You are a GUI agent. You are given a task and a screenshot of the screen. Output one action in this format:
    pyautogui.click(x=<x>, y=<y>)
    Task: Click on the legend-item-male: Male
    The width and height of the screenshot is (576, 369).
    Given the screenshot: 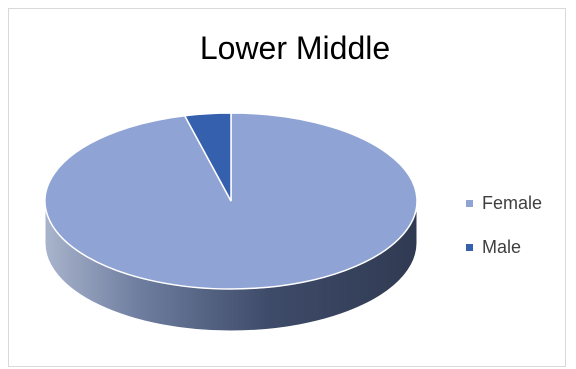 What is the action you would take?
    pyautogui.click(x=504, y=247)
    